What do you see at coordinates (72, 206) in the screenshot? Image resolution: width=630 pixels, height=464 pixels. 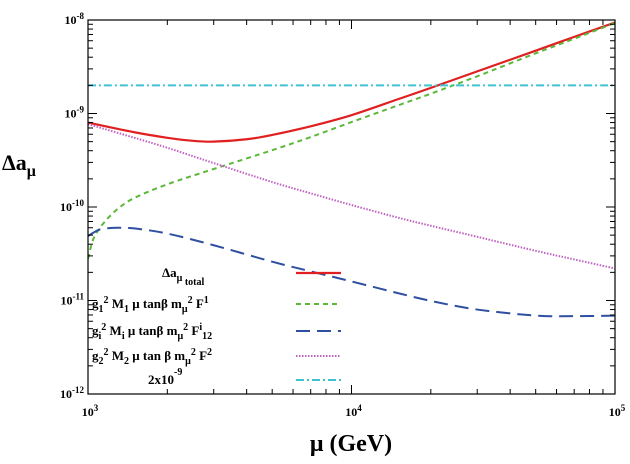 I see `y-tick-label: 10⁻¹⁰` at bounding box center [72, 206].